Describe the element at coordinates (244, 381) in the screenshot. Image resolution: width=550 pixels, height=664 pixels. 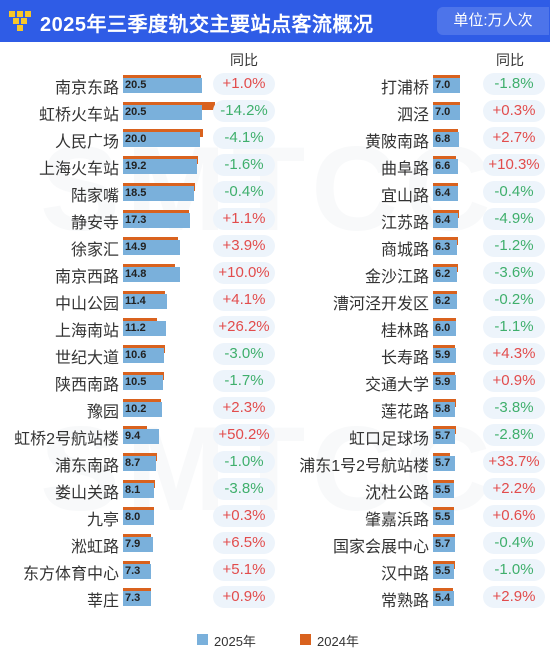
I see `yoy-label: -1.7%` at that location.